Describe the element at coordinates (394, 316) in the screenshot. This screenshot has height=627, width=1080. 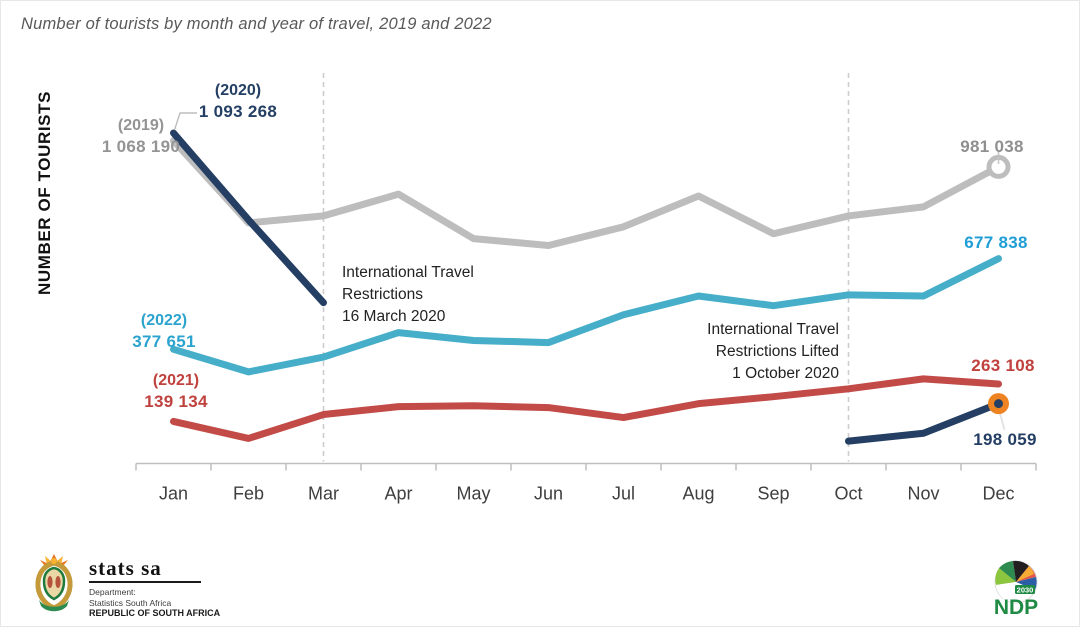
I see `annotation-line: 16 March 2020` at that location.